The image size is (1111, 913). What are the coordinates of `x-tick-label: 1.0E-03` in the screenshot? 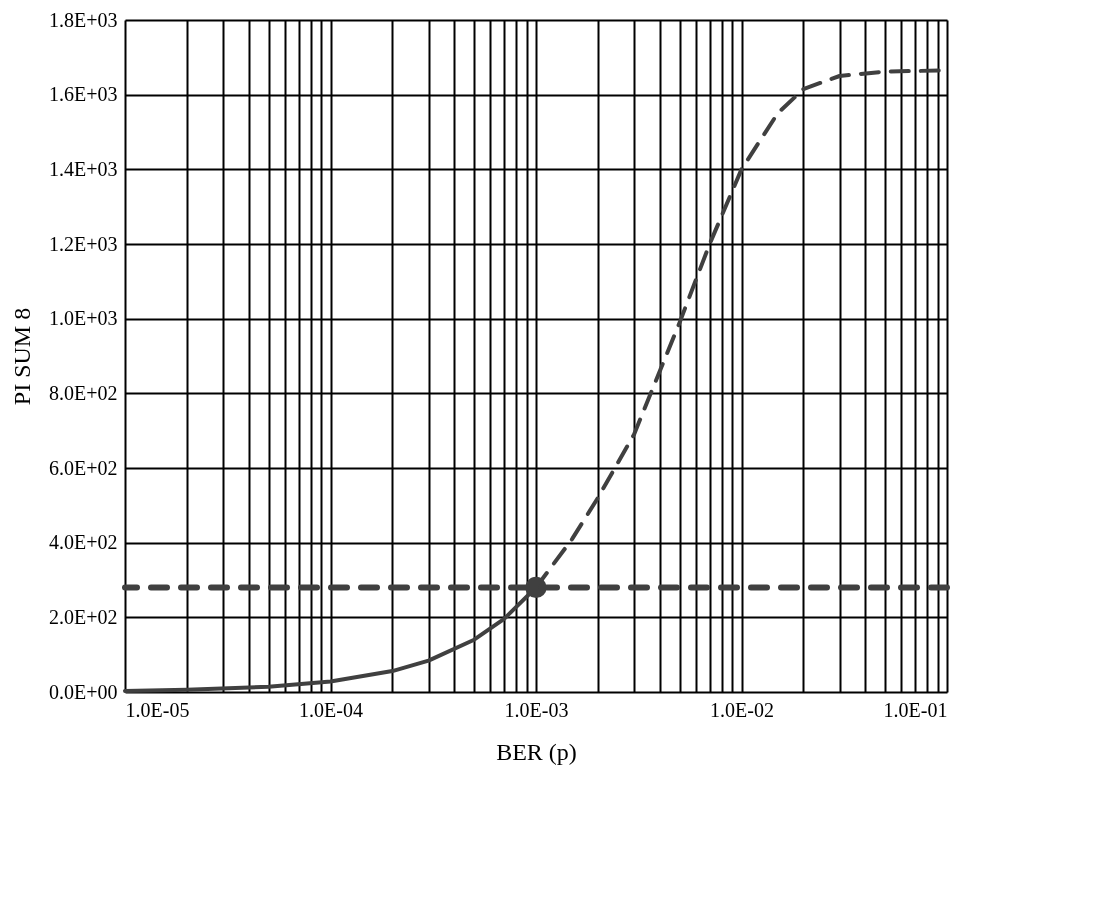 It's located at (536, 709).